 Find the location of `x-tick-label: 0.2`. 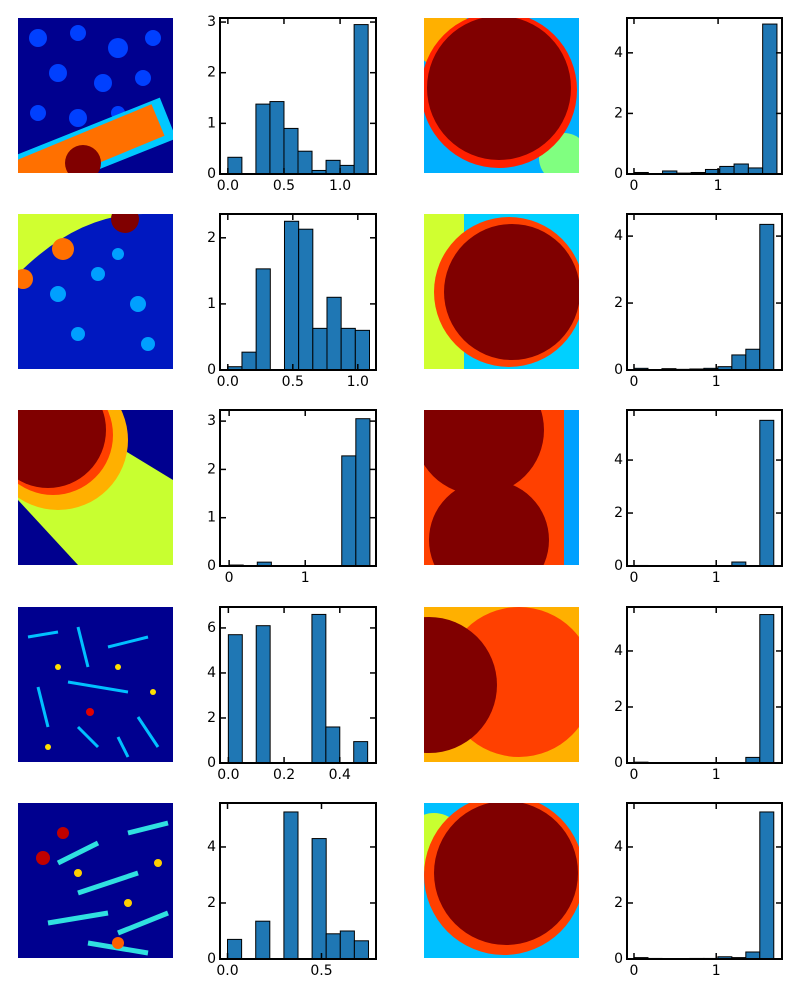

x-tick-label: 0.2 is located at coordinates (284, 775).